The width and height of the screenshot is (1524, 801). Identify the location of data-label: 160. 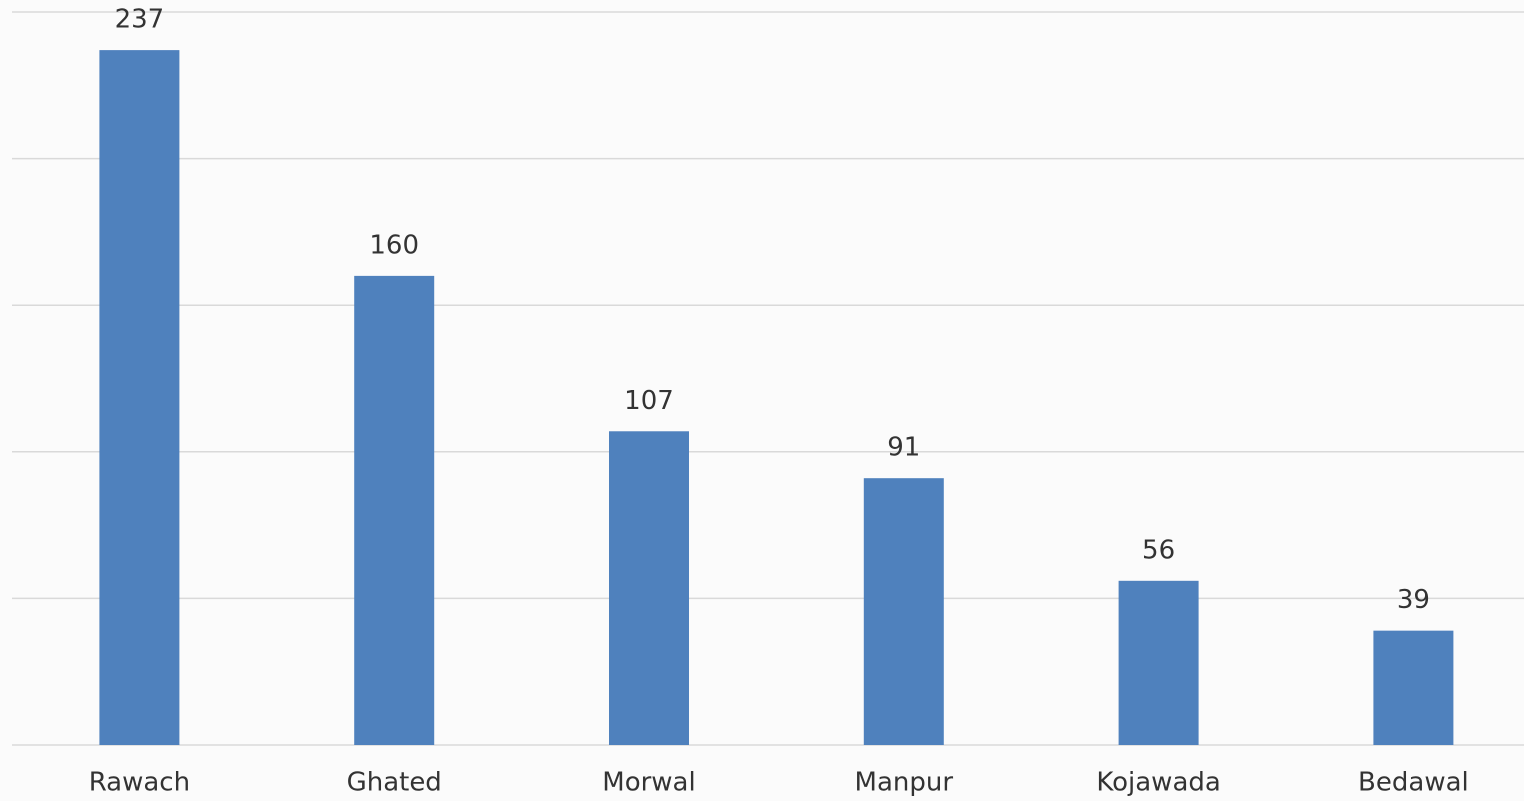
(394, 245).